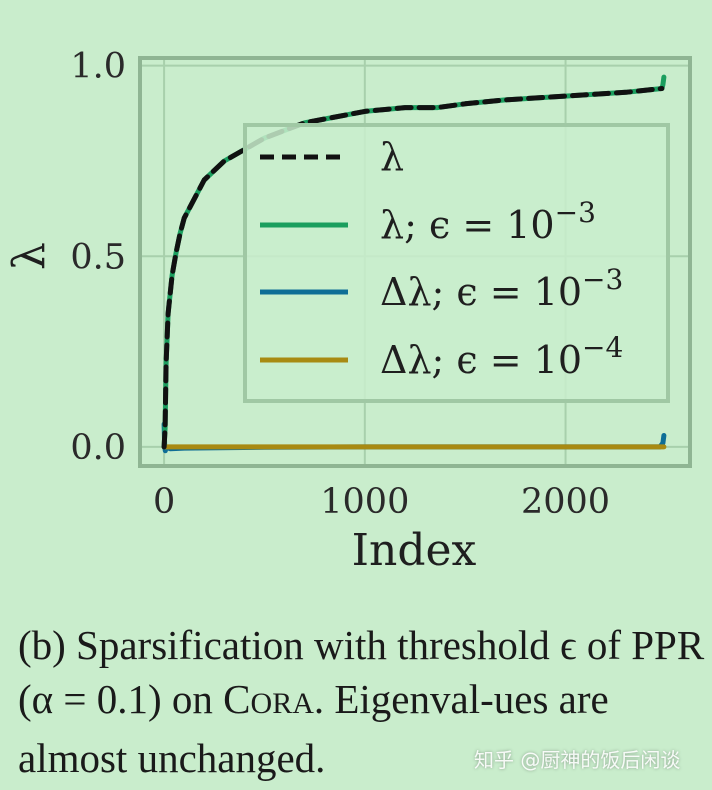 This screenshot has height=790, width=712. What do you see at coordinates (164, 502) in the screenshot?
I see `x-tick-label: 0` at bounding box center [164, 502].